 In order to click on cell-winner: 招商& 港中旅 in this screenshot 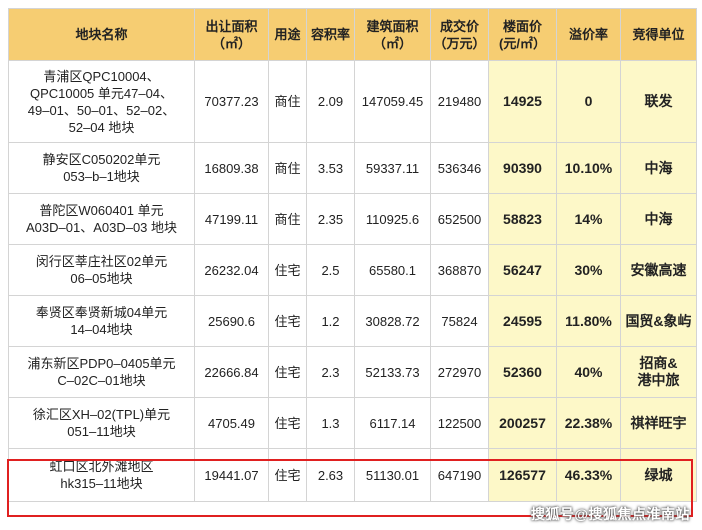, I will do `click(658, 372)`.